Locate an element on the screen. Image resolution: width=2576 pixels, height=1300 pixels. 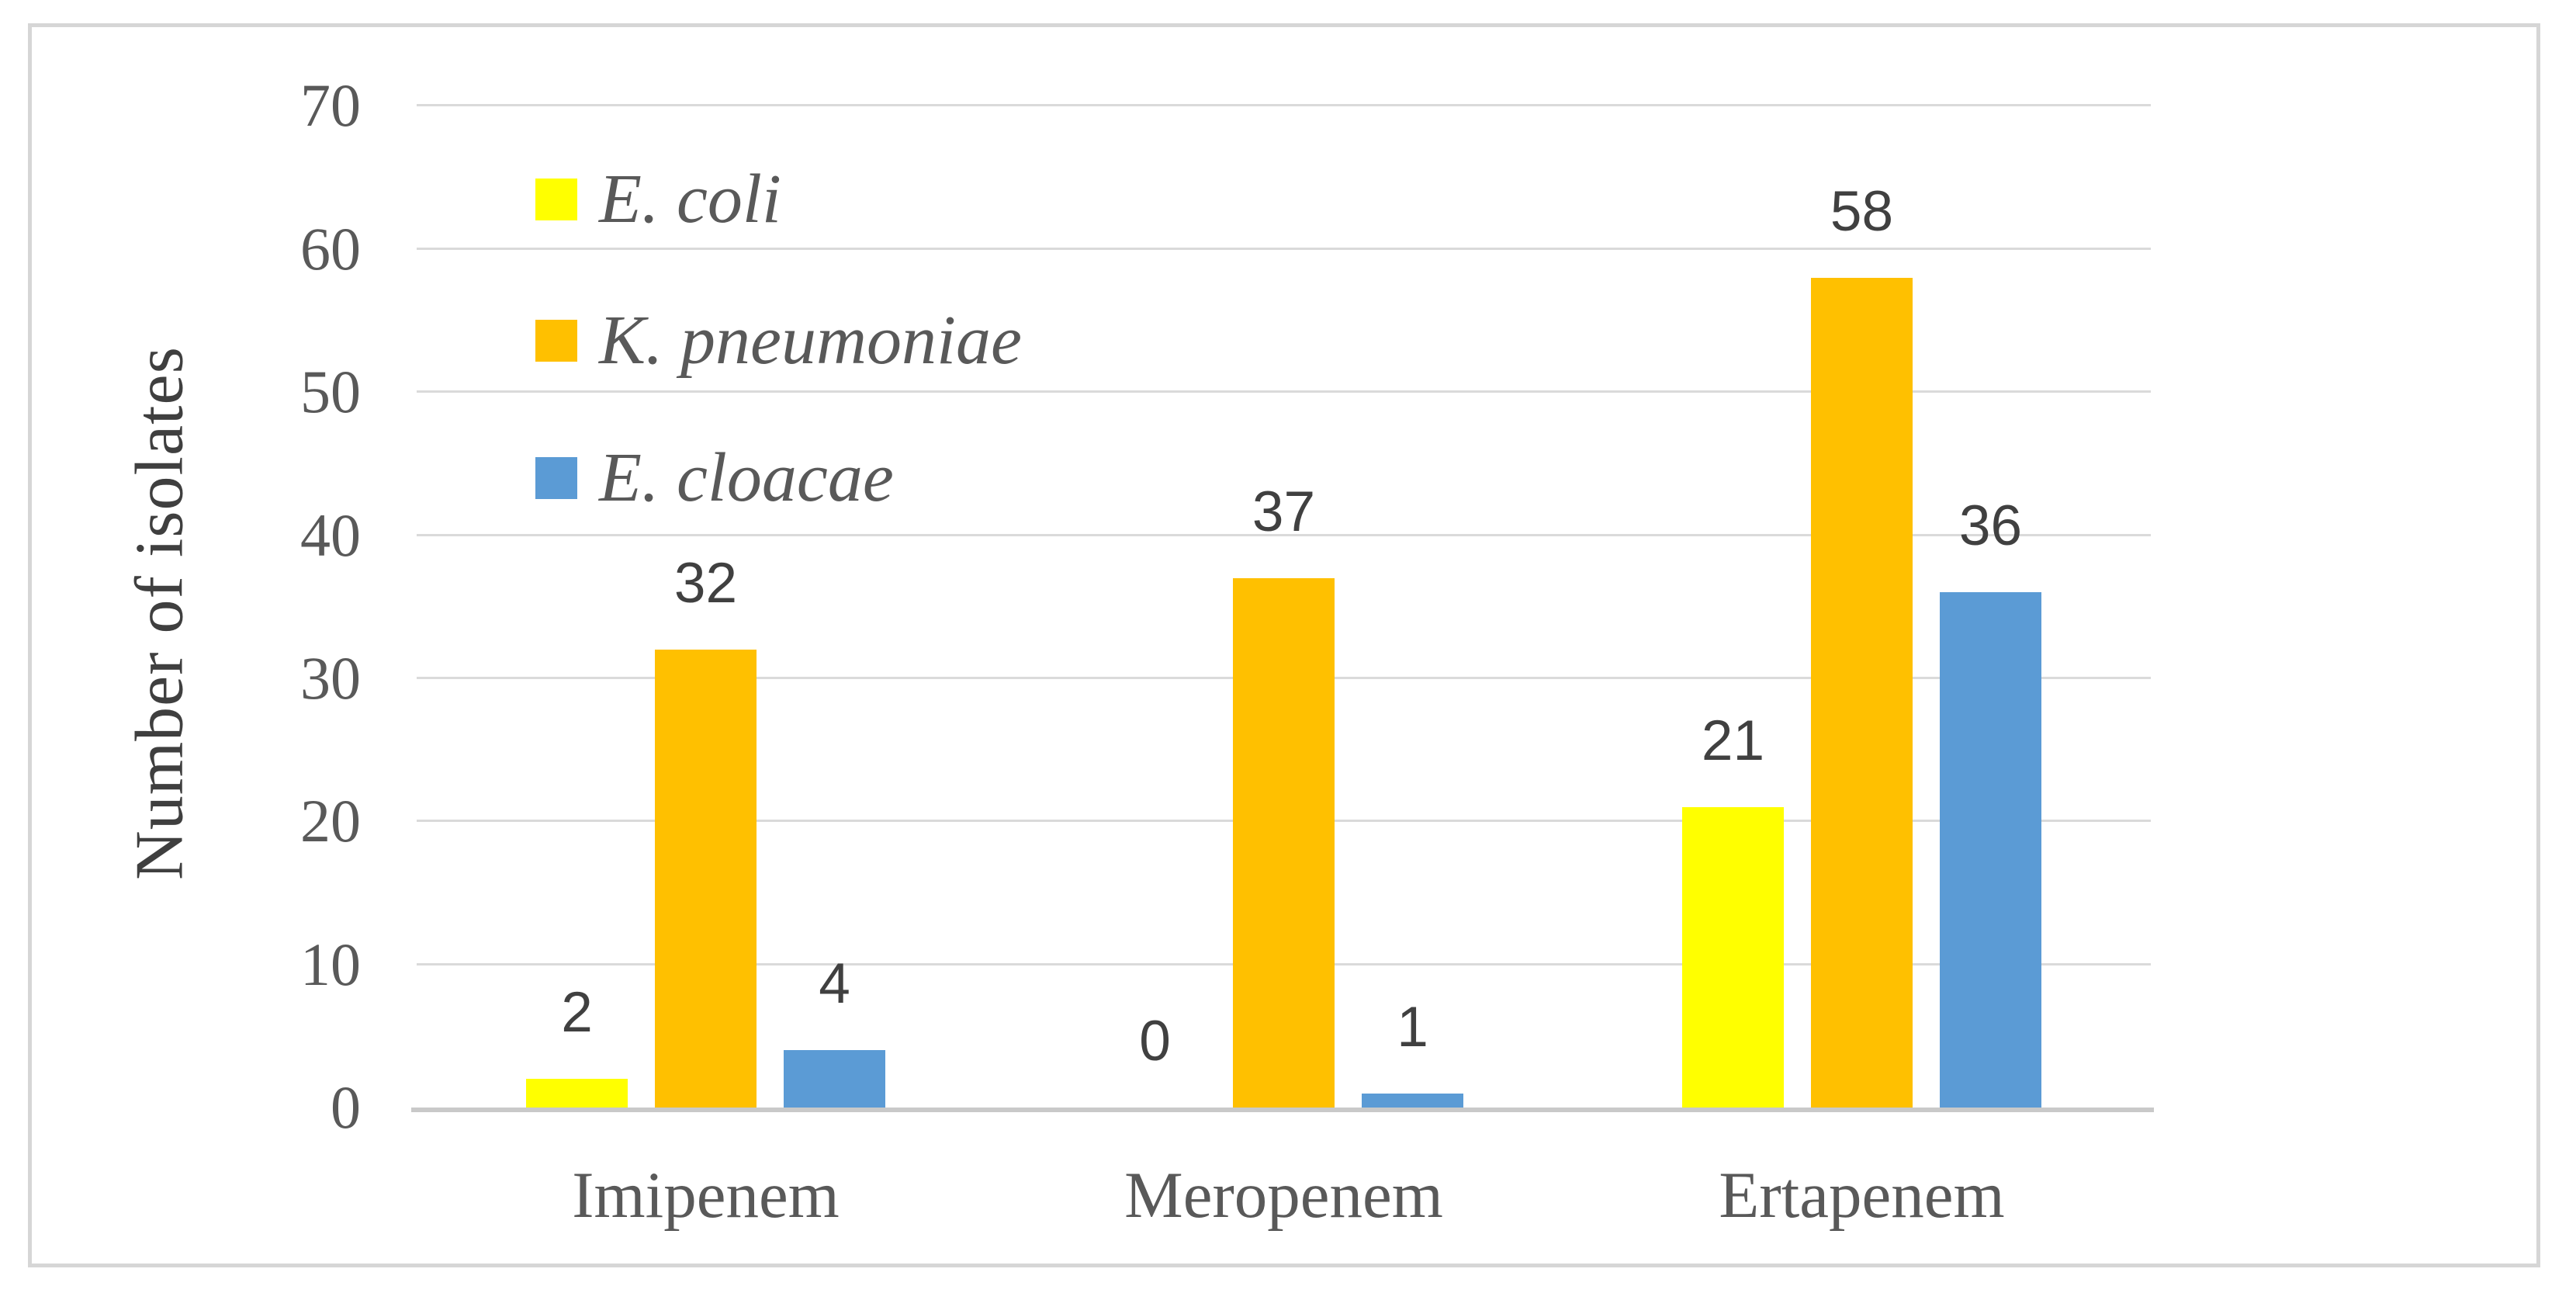
y-axis-title: Number of isolates is located at coordinates (160, 613).